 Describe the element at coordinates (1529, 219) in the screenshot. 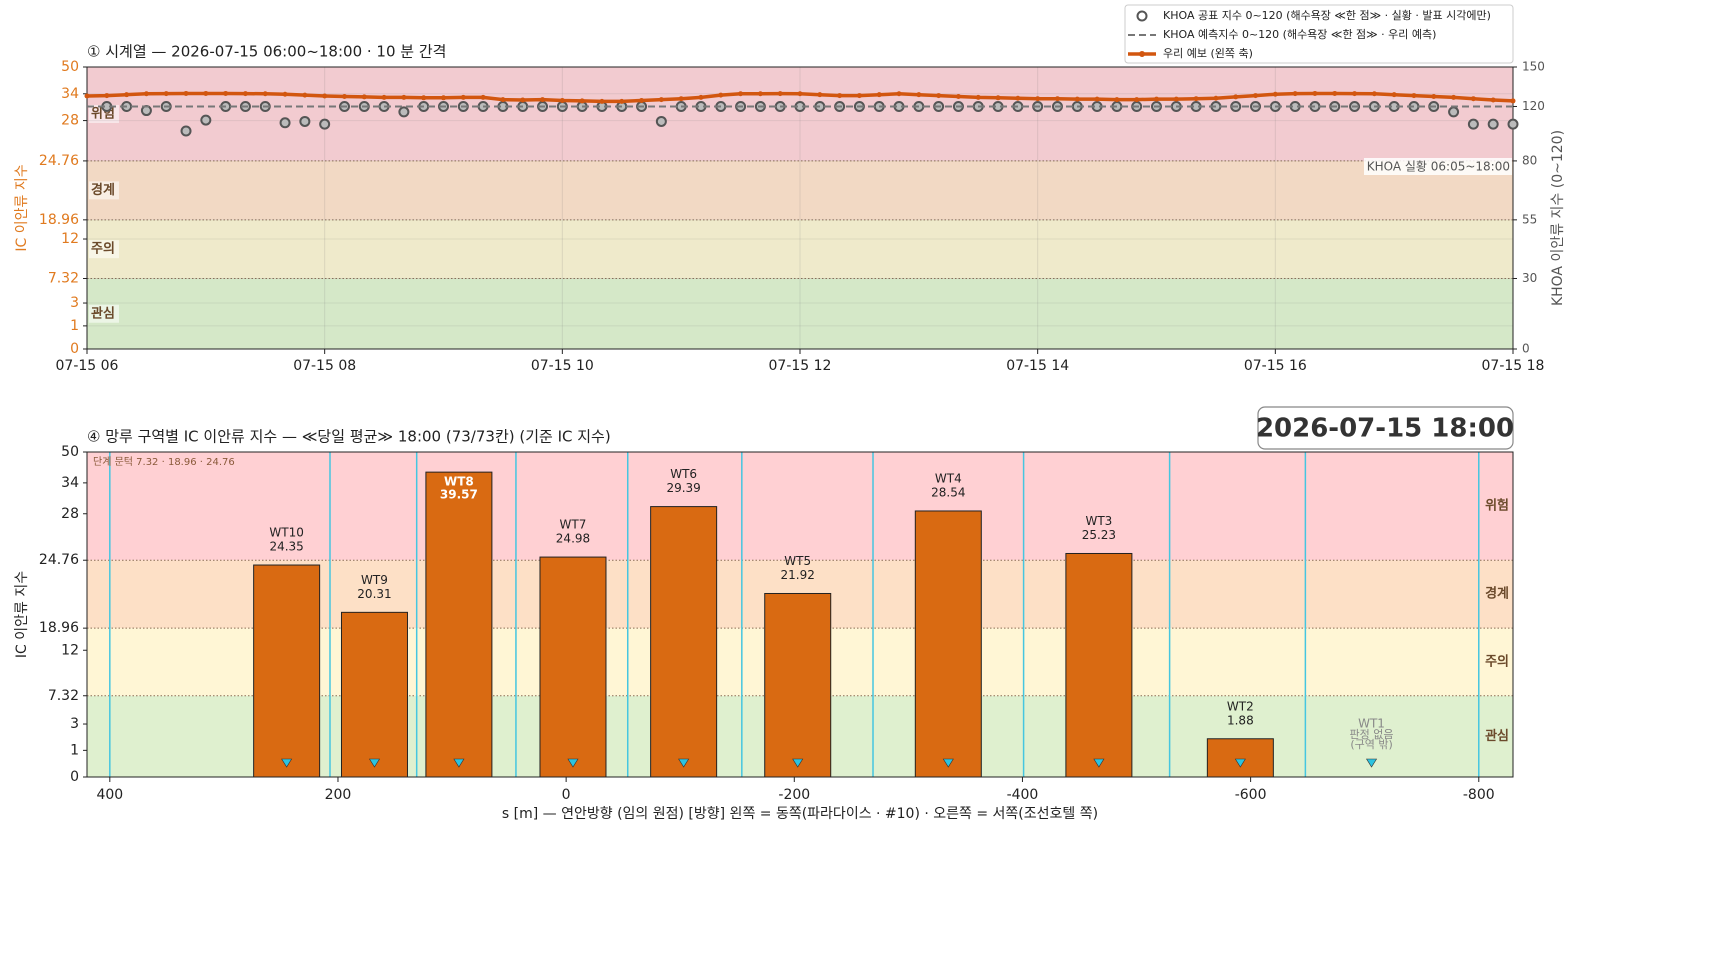

I see `y2-tick-label: 55` at that location.